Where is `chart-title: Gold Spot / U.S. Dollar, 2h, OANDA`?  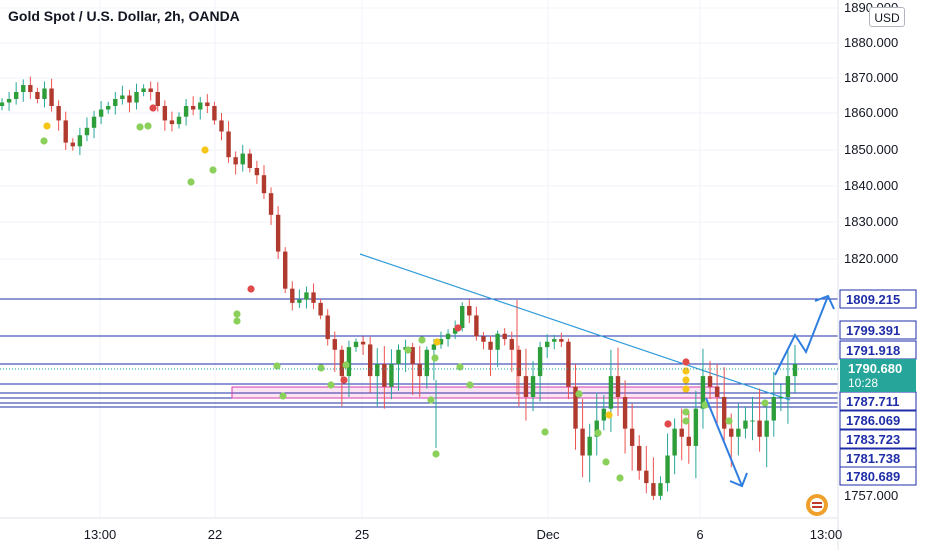 chart-title: Gold Spot / U.S. Dollar, 2h, OANDA is located at coordinates (124, 16).